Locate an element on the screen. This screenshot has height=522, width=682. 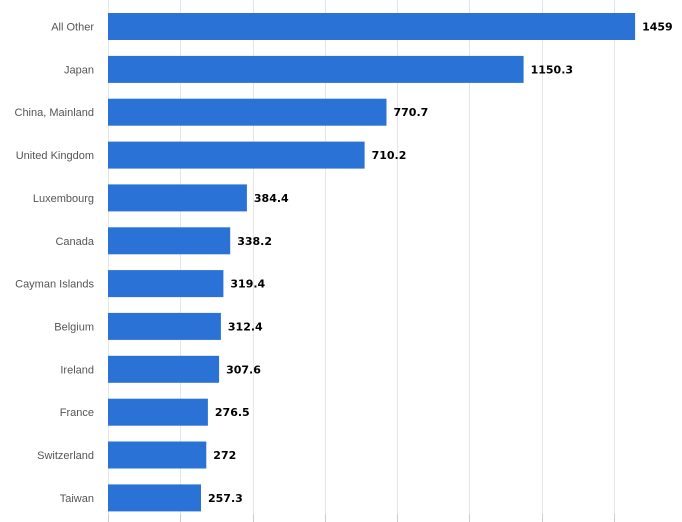
value-label: 1150.3 is located at coordinates (552, 69).